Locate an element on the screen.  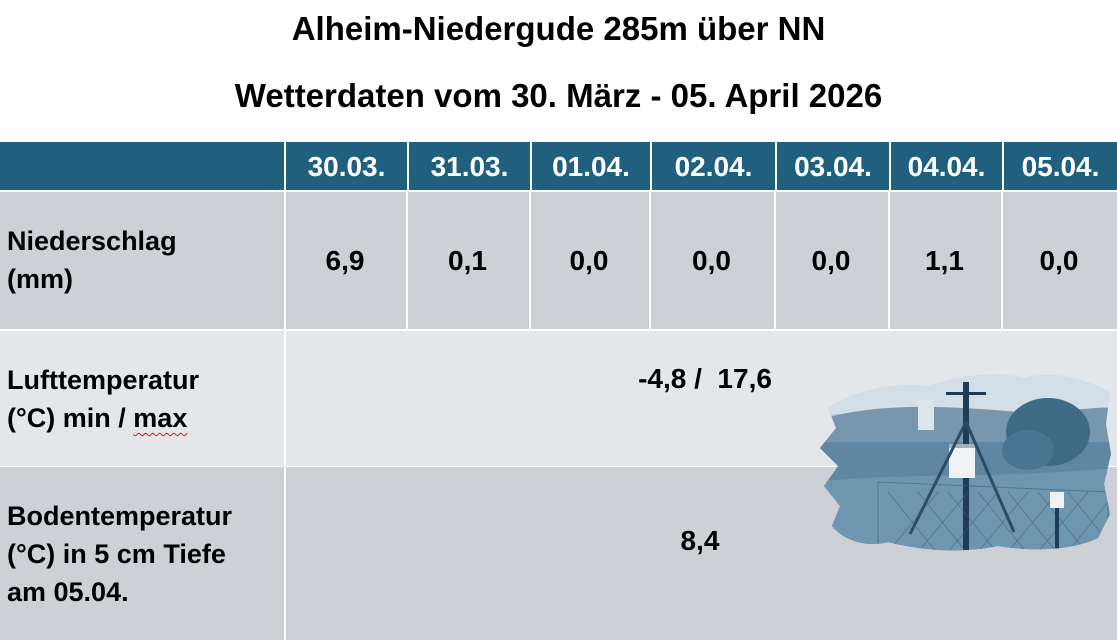
row-label-line: (mm) is located at coordinates (40, 279).